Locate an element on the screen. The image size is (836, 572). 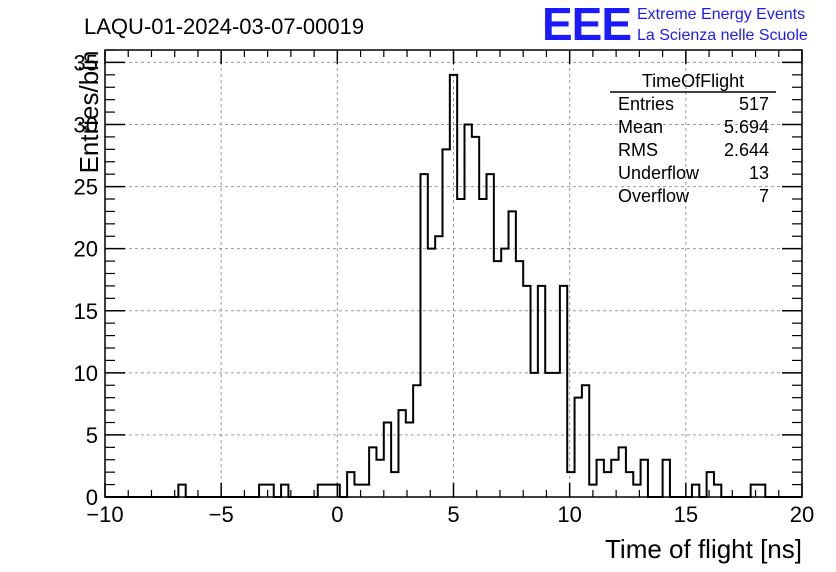
y-tick-label: 20 is located at coordinates (86, 249).